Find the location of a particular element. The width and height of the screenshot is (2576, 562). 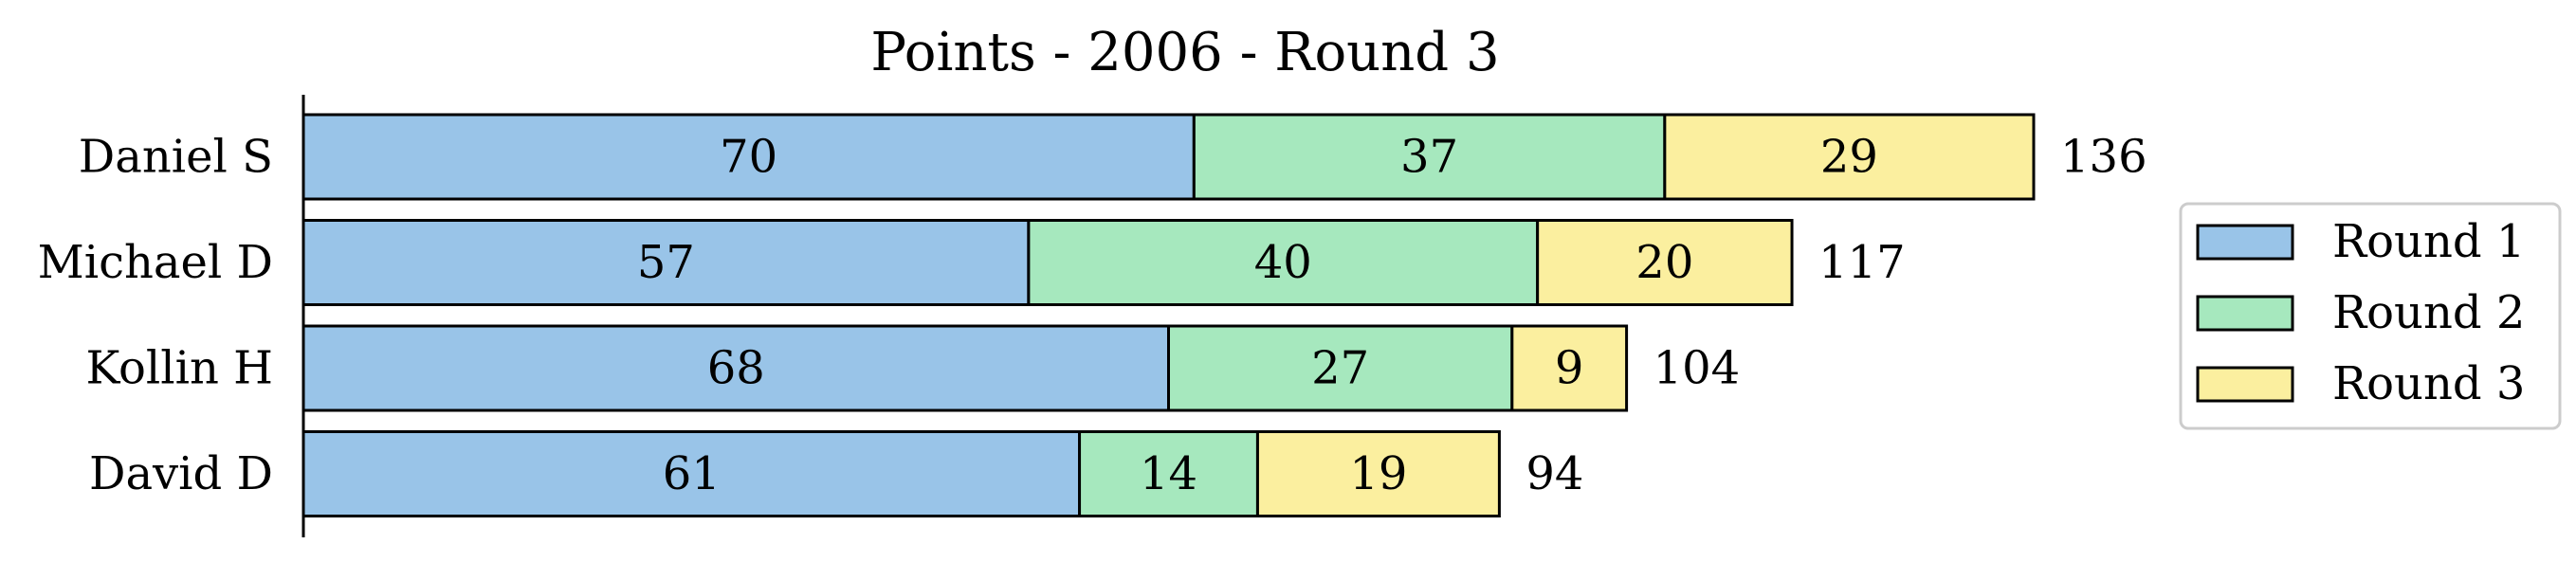

segment-value-label: 29 is located at coordinates (1849, 157).